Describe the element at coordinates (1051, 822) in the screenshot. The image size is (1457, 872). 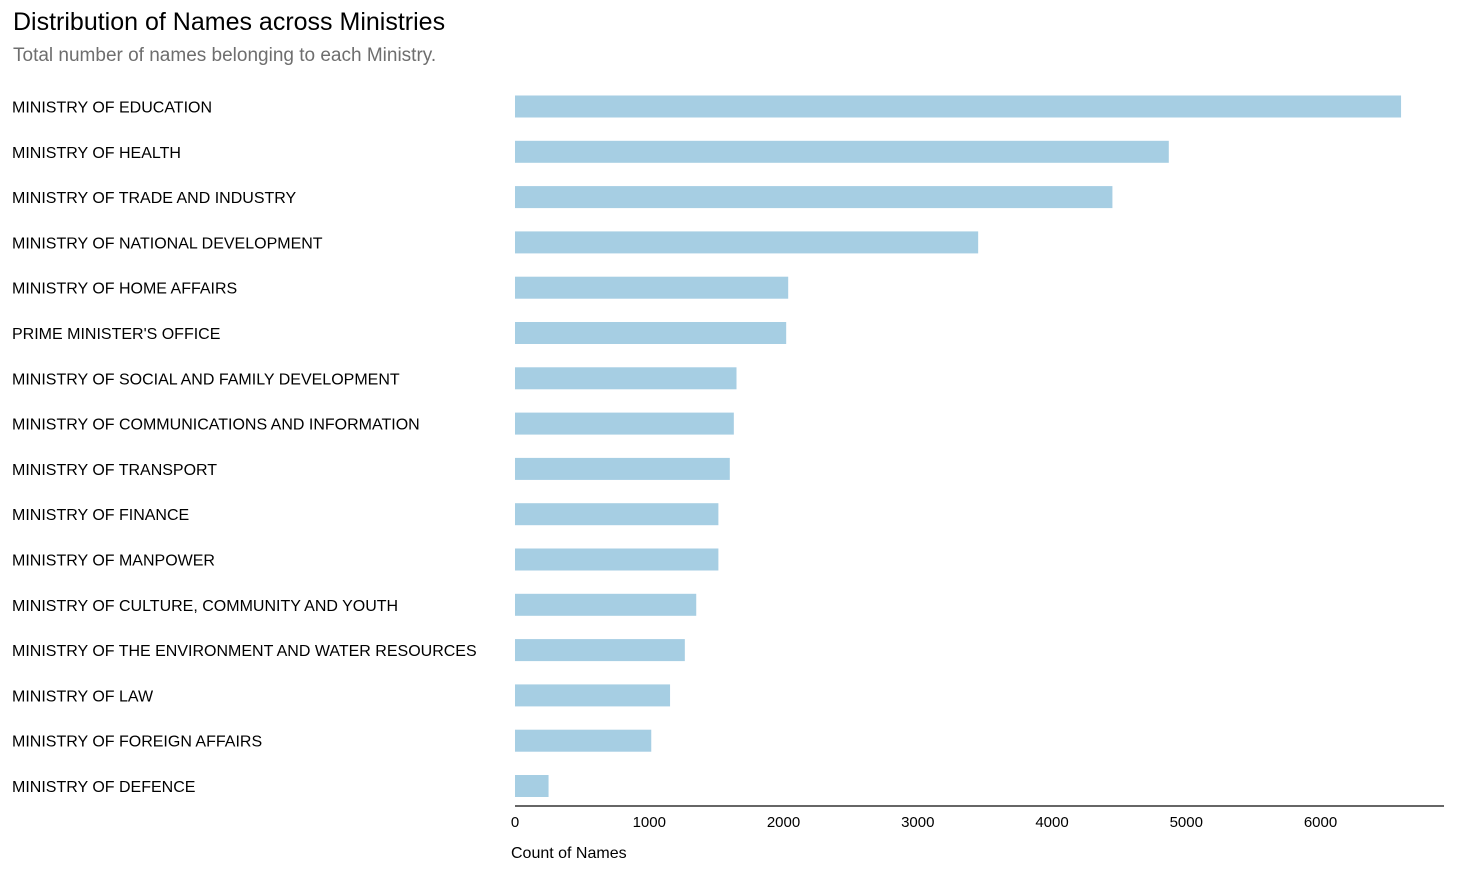
I see `x-tick-label: 4000` at that location.